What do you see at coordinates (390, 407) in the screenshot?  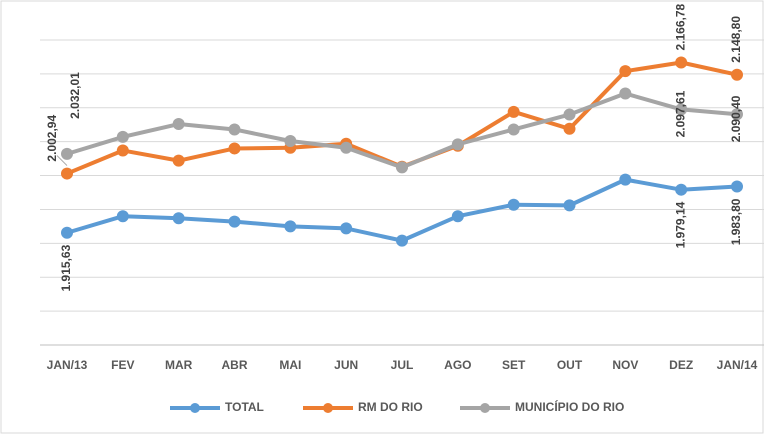 I see `legend-label: RM DO RIO` at bounding box center [390, 407].